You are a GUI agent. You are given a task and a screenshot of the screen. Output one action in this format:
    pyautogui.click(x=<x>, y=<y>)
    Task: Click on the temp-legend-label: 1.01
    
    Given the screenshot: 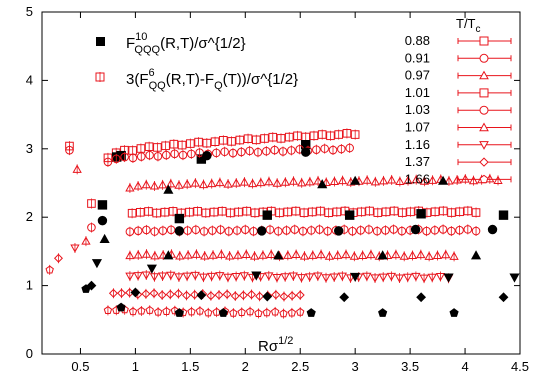 What is the action you would take?
    pyautogui.click(x=417, y=92)
    